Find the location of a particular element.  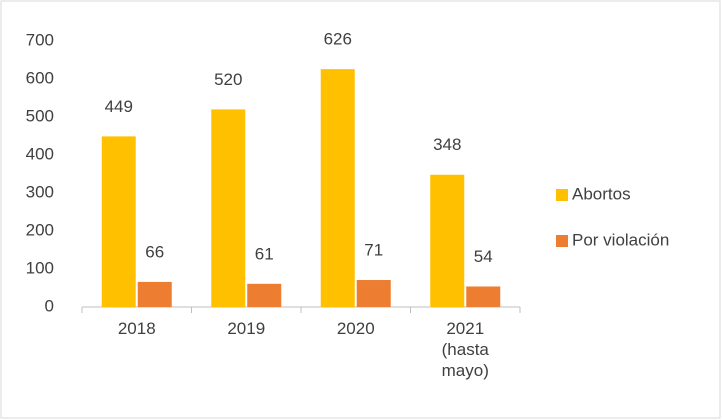

data-label: 71 is located at coordinates (373, 250).